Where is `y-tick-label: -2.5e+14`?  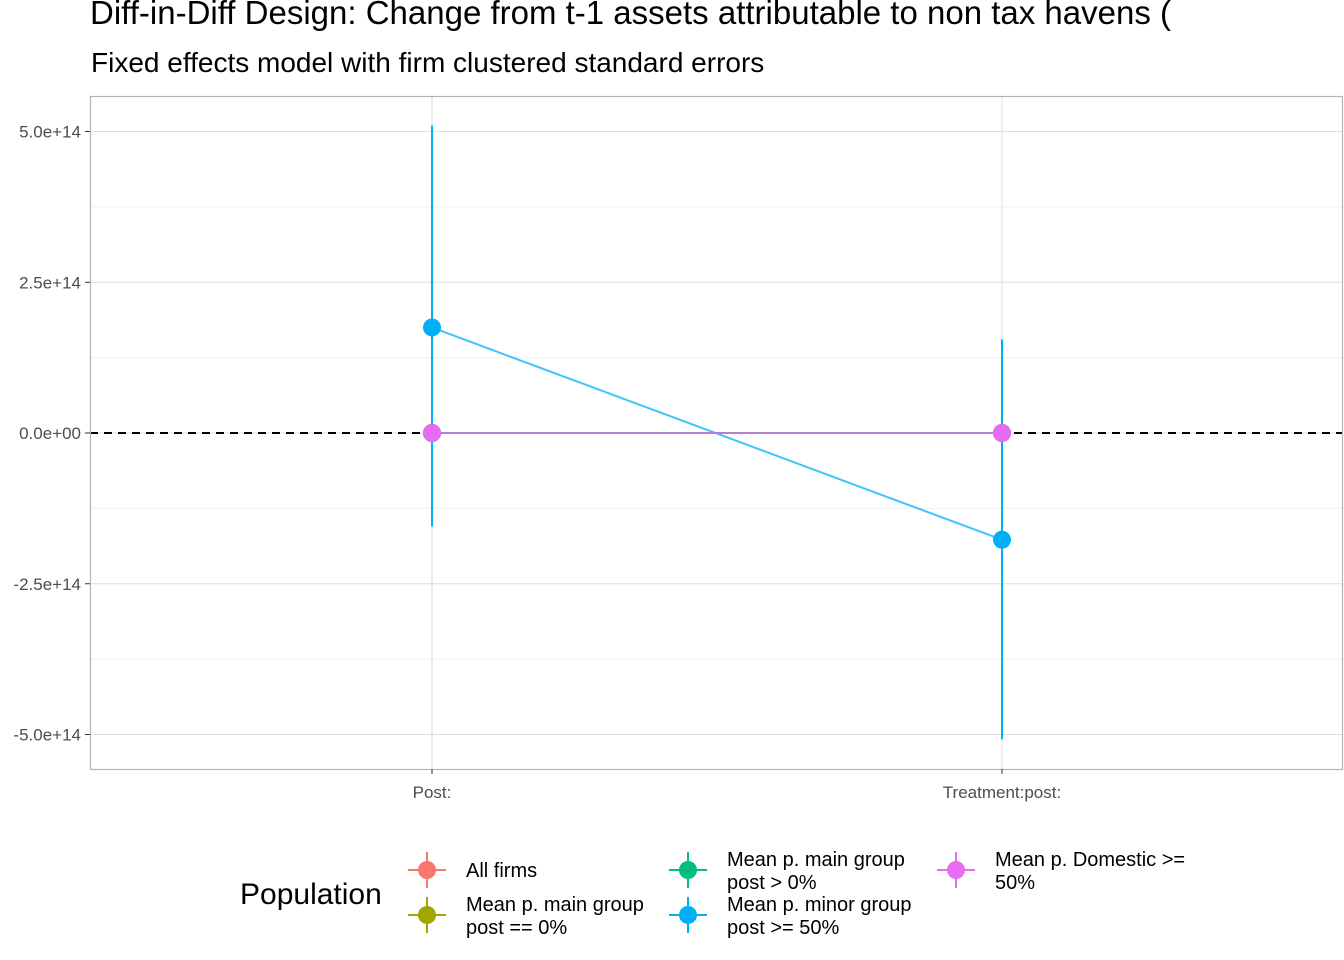
y-tick-label: -2.5e+14 is located at coordinates (47, 584).